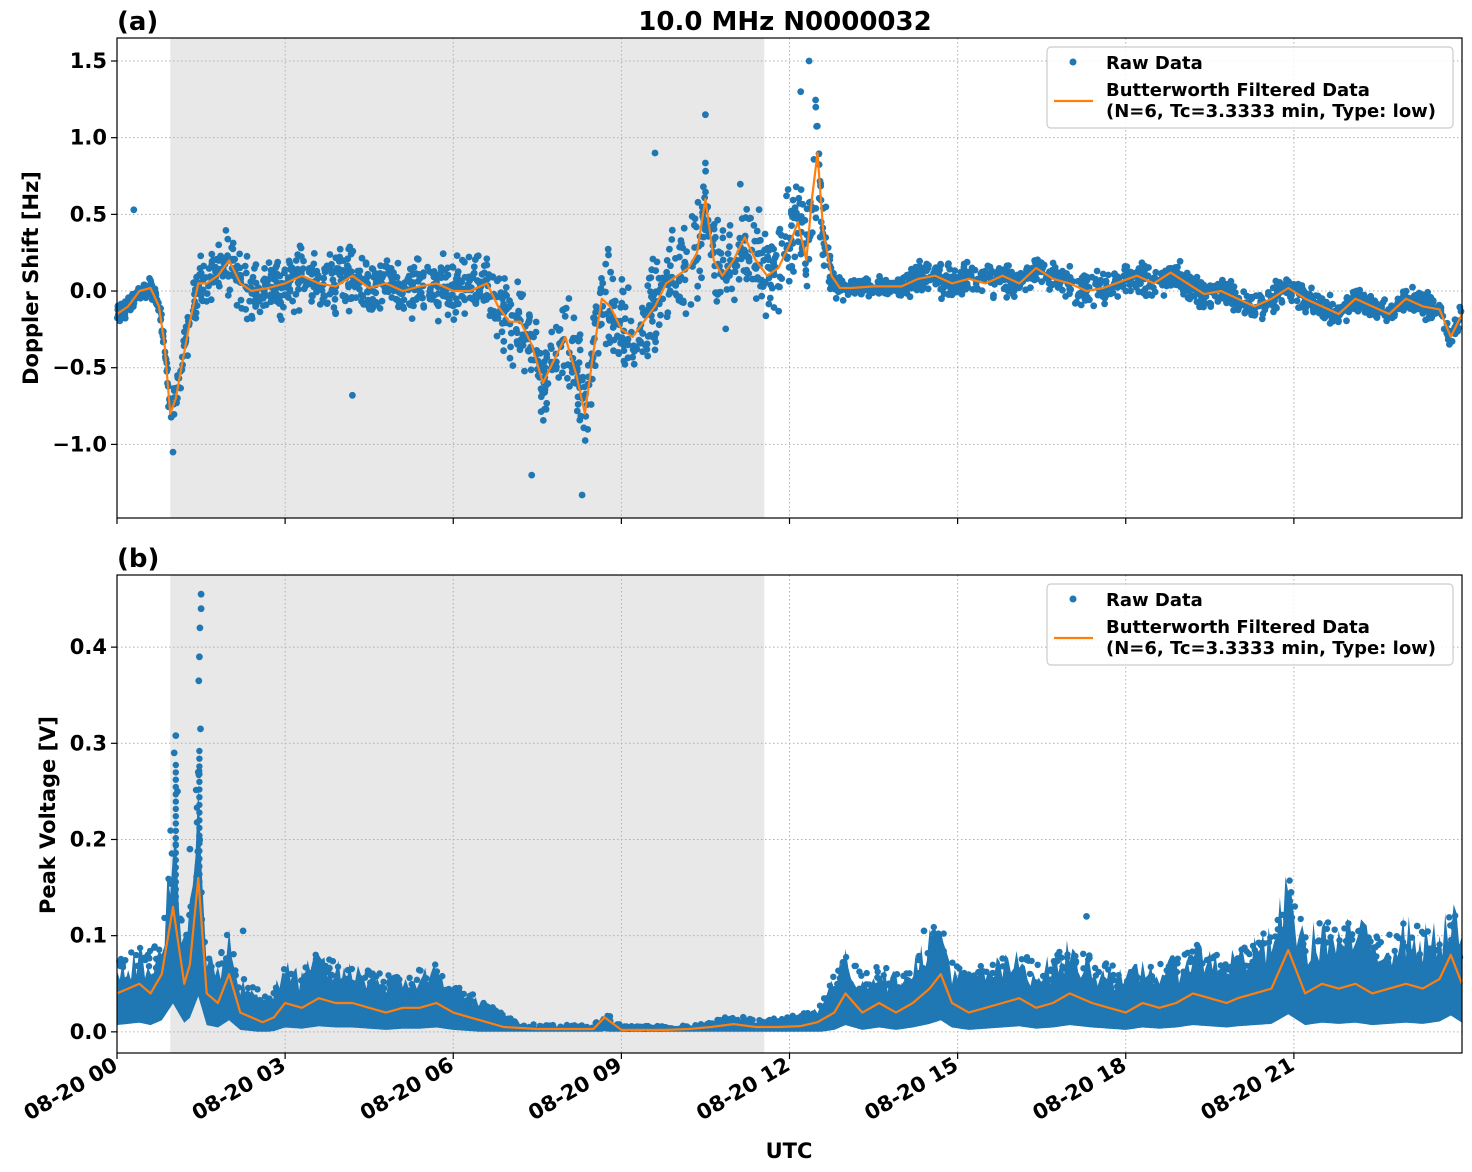  Describe the element at coordinates (84, 252) in the screenshot. I see `doppler-y-ticks: 1.5 1.0 0.5 0.0 −0.5 −1.0` at that location.